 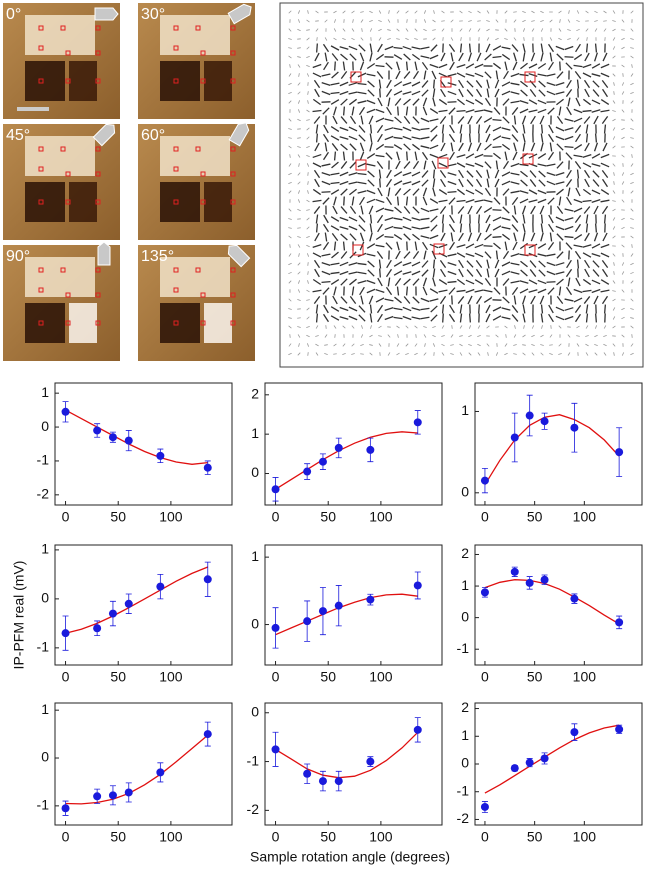 I want to click on domain-bright, so click(x=60, y=277).